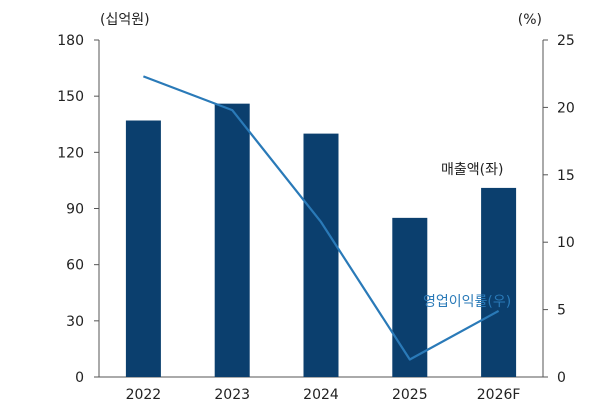  What do you see at coordinates (561, 311) in the screenshot?
I see `right-tick-label: 5` at bounding box center [561, 311].